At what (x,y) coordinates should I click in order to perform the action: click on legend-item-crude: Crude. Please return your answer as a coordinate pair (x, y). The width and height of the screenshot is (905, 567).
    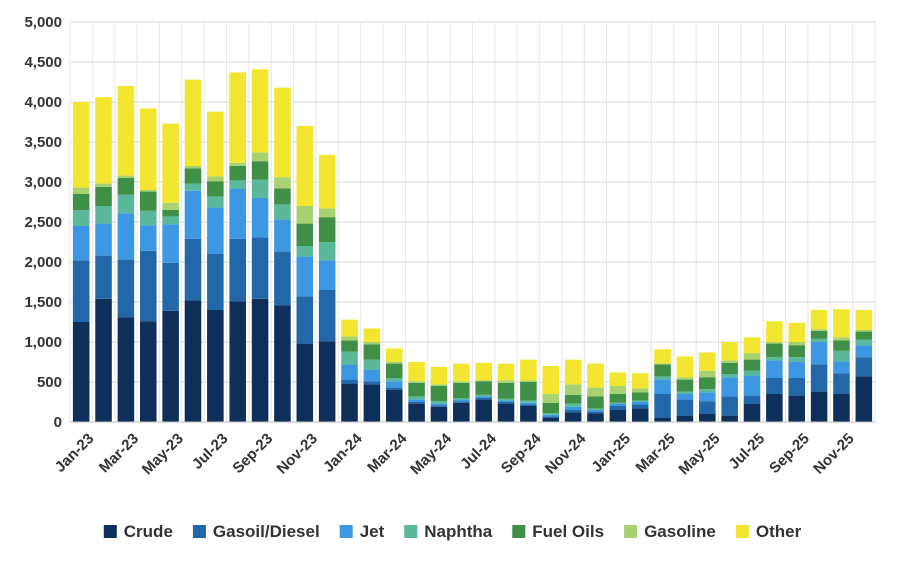
    Looking at the image, I should click on (138, 531).